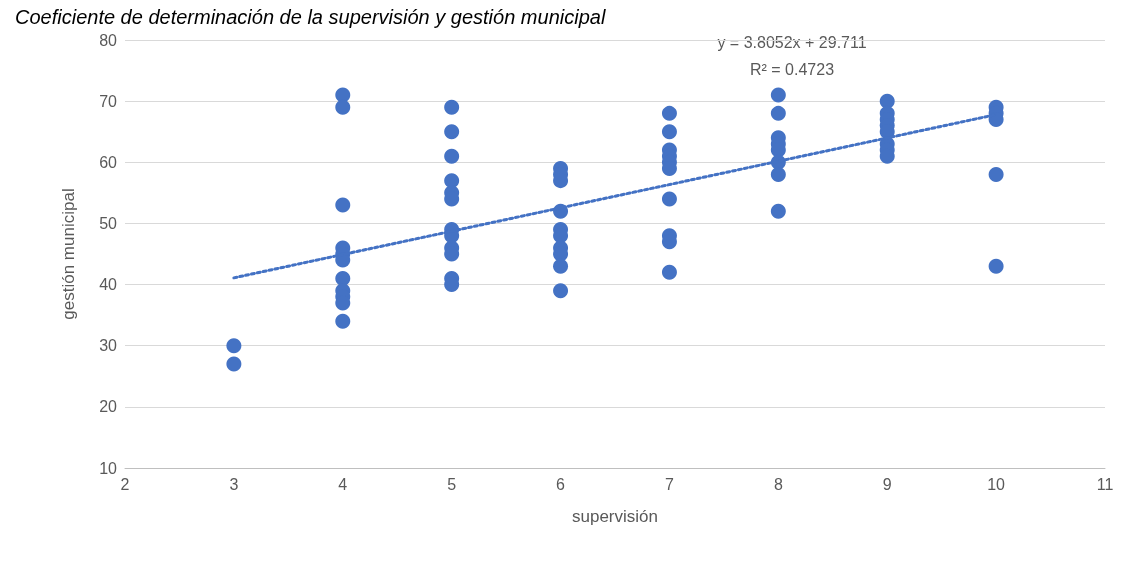 This screenshot has height=579, width=1134. I want to click on x-tick-label: 2, so click(125, 484).